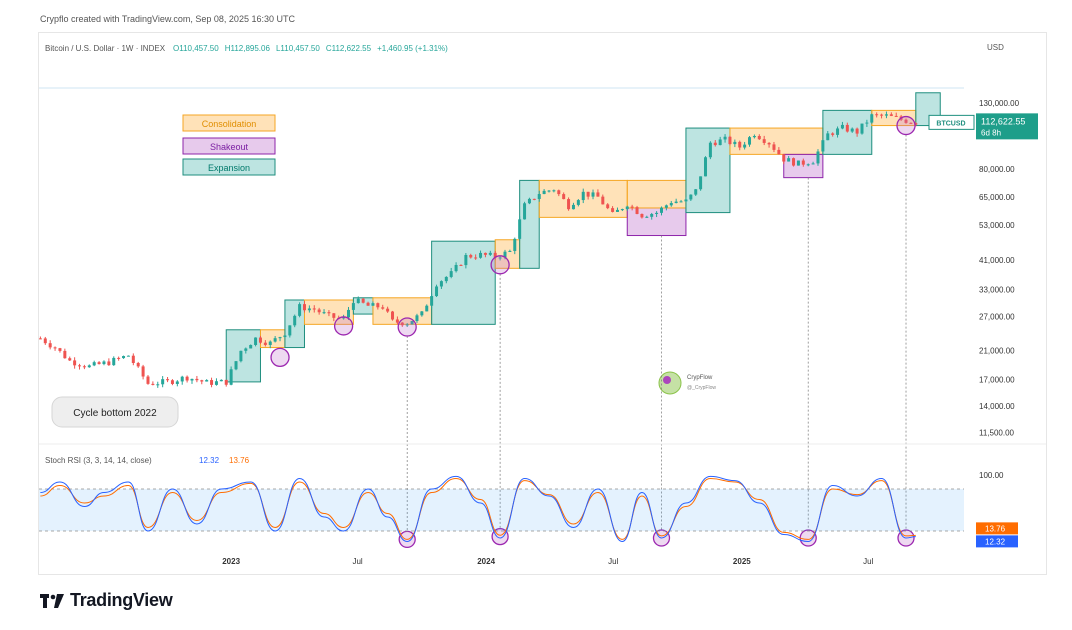 The height and width of the screenshot is (630, 1072). Describe the element at coordinates (670, 383) in the screenshot. I see `crypflow-avatar` at that location.